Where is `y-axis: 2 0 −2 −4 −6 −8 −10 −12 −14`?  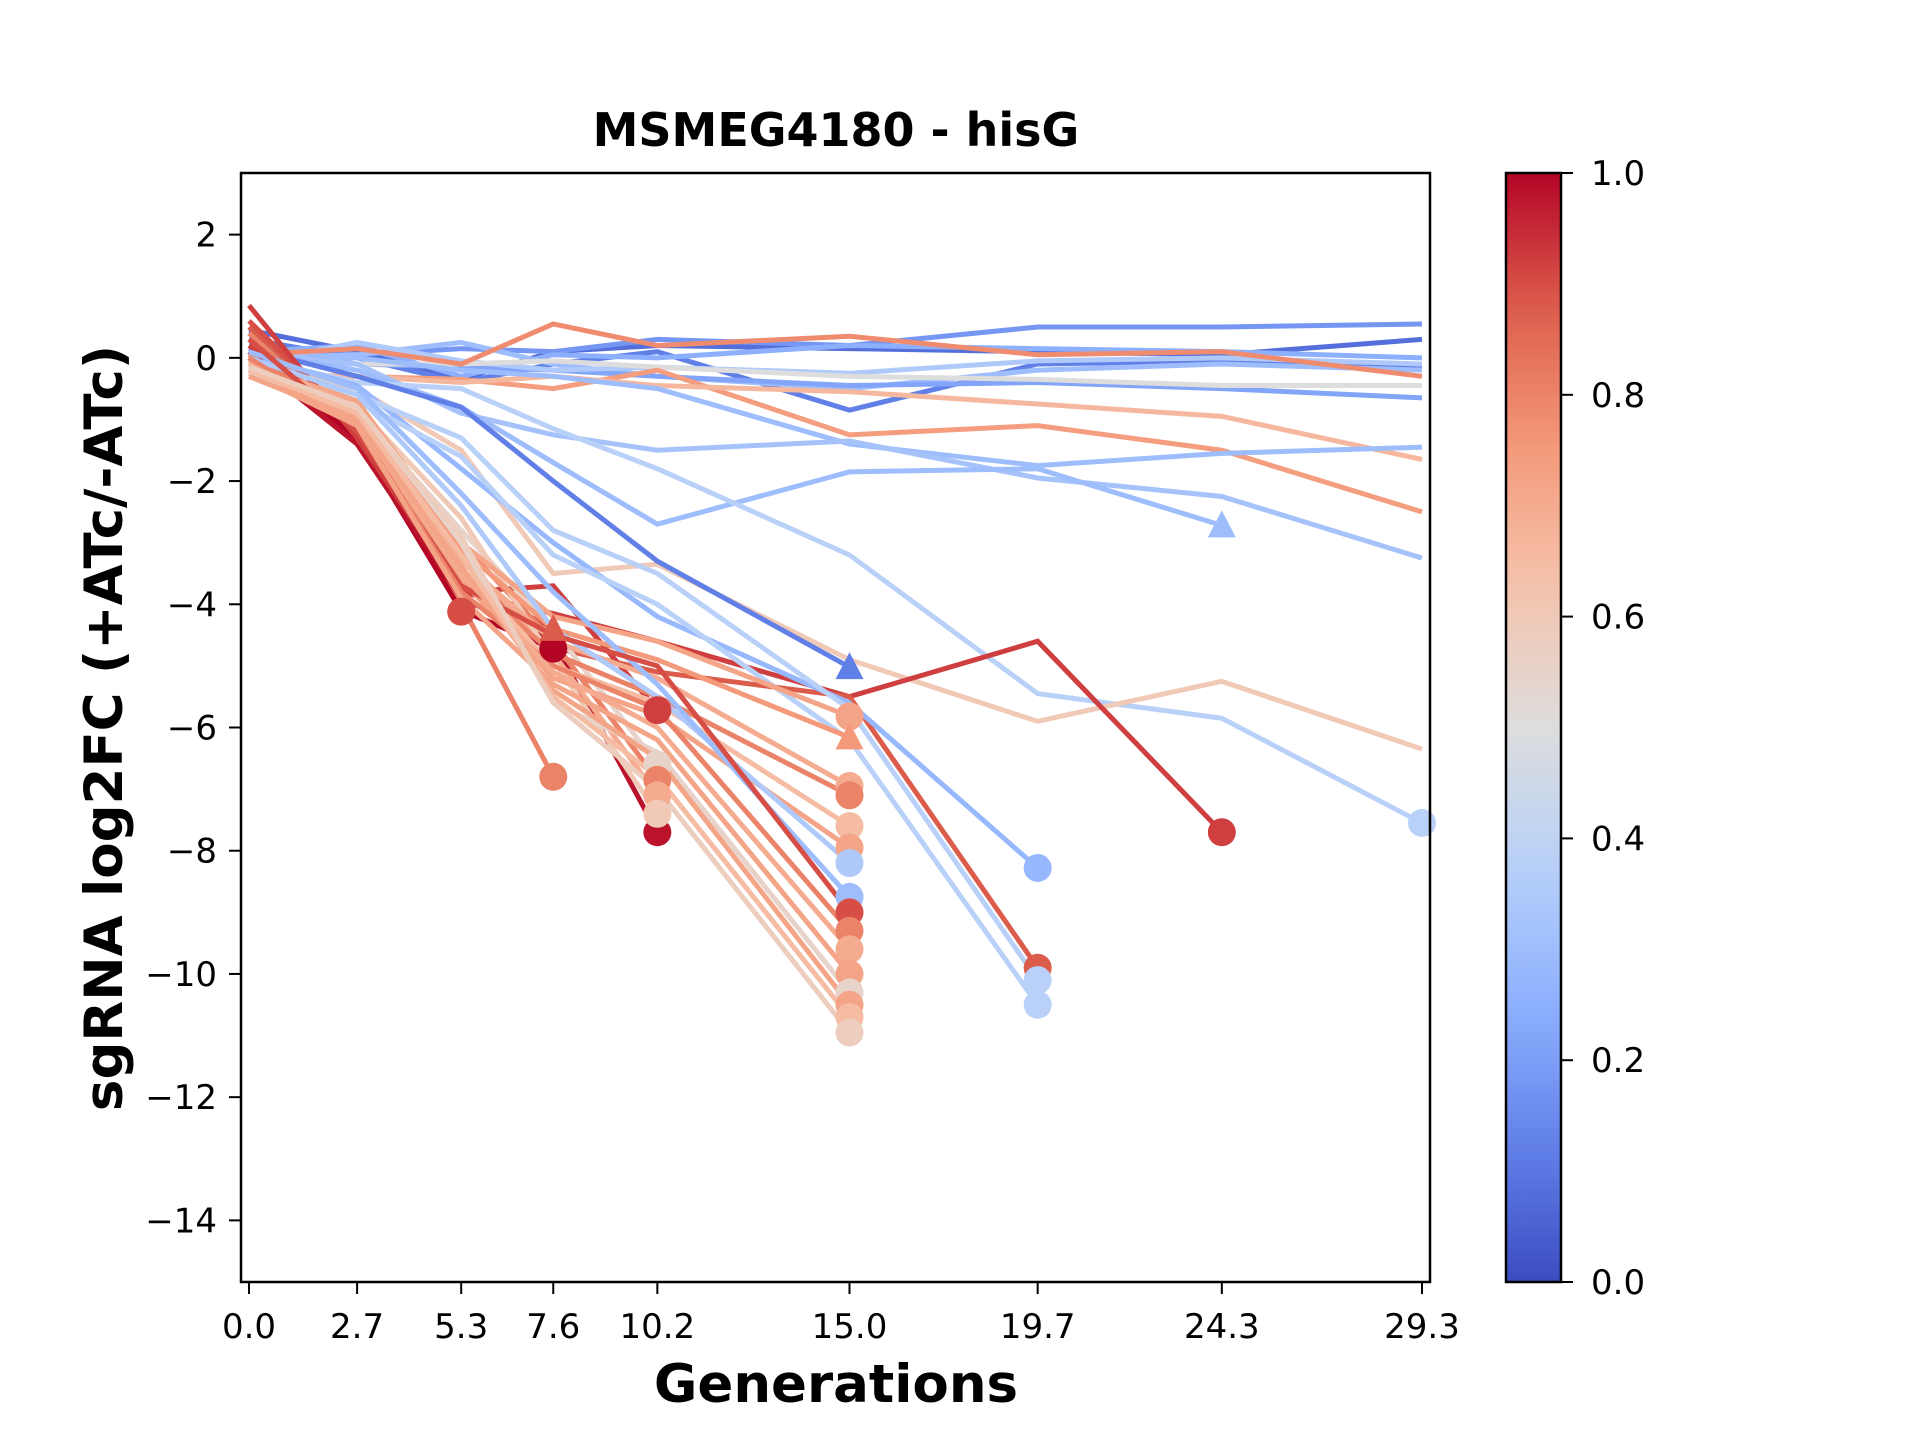 y-axis: 2 0 −2 −4 −6 −8 −10 −12 −14 is located at coordinates (193, 728).